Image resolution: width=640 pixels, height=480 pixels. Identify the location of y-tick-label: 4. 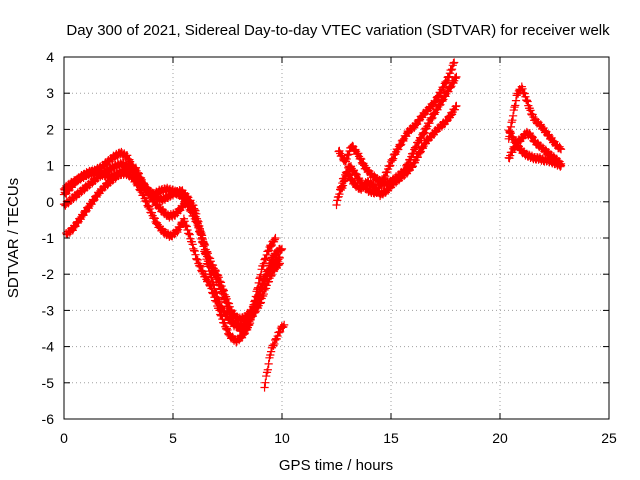
(50, 57).